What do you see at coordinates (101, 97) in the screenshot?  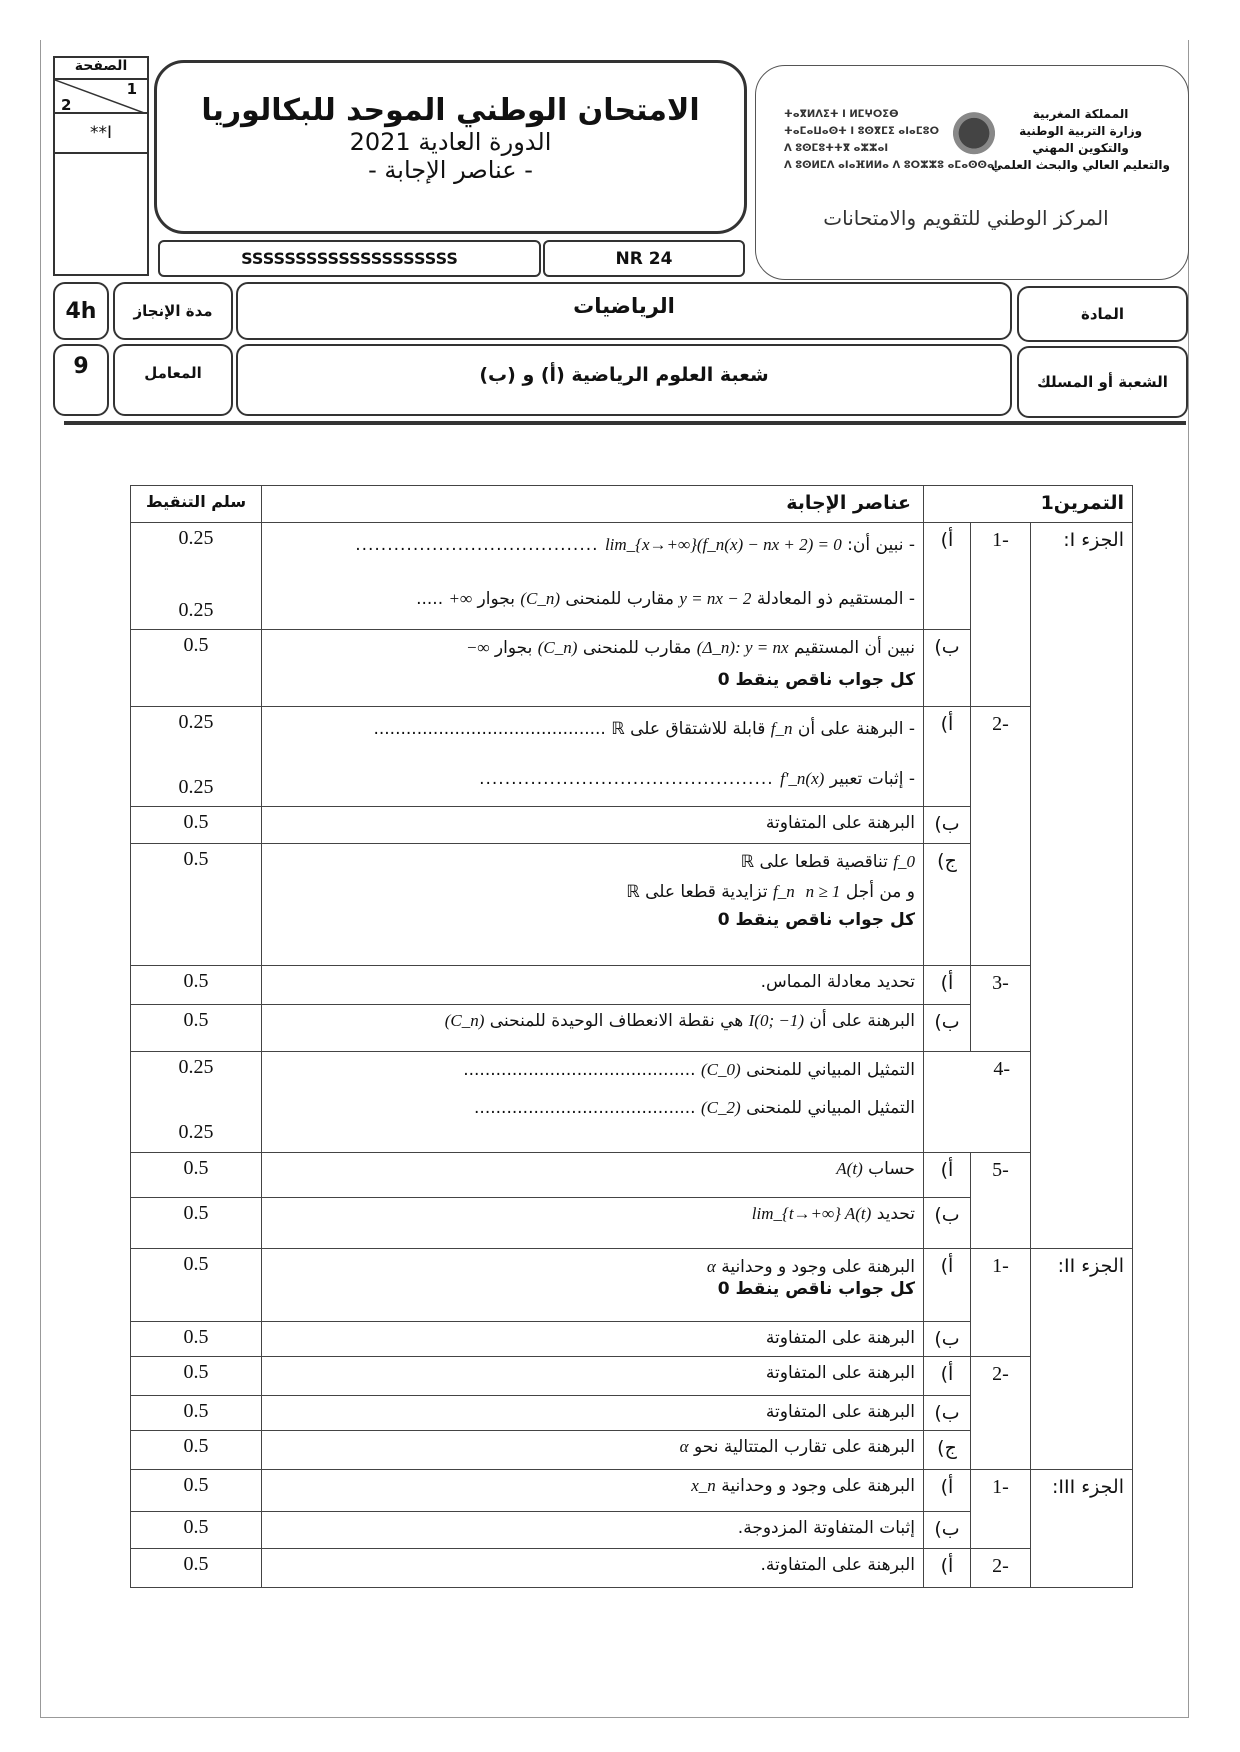 I see `page-fraction: 1 2` at bounding box center [101, 97].